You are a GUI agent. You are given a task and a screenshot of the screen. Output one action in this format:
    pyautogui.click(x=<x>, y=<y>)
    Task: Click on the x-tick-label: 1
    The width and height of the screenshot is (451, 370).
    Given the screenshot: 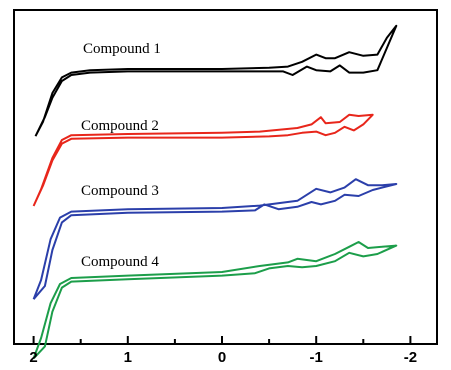 What is the action you would take?
    pyautogui.click(x=128, y=357)
    